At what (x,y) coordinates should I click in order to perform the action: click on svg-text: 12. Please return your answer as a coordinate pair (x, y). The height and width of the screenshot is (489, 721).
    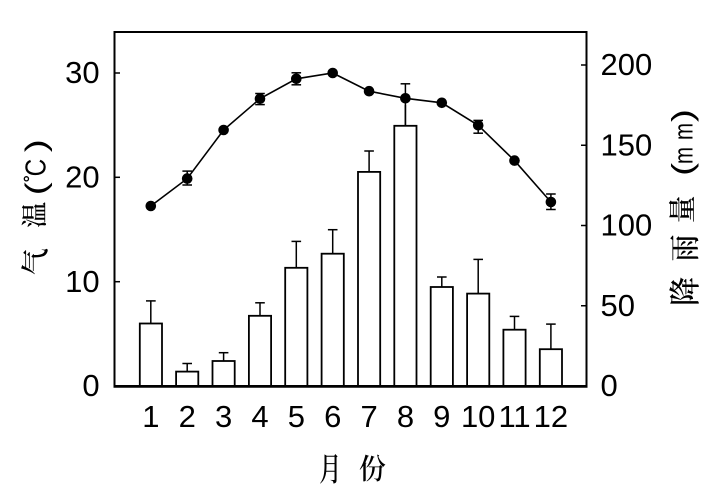
    Looking at the image, I should click on (551, 416).